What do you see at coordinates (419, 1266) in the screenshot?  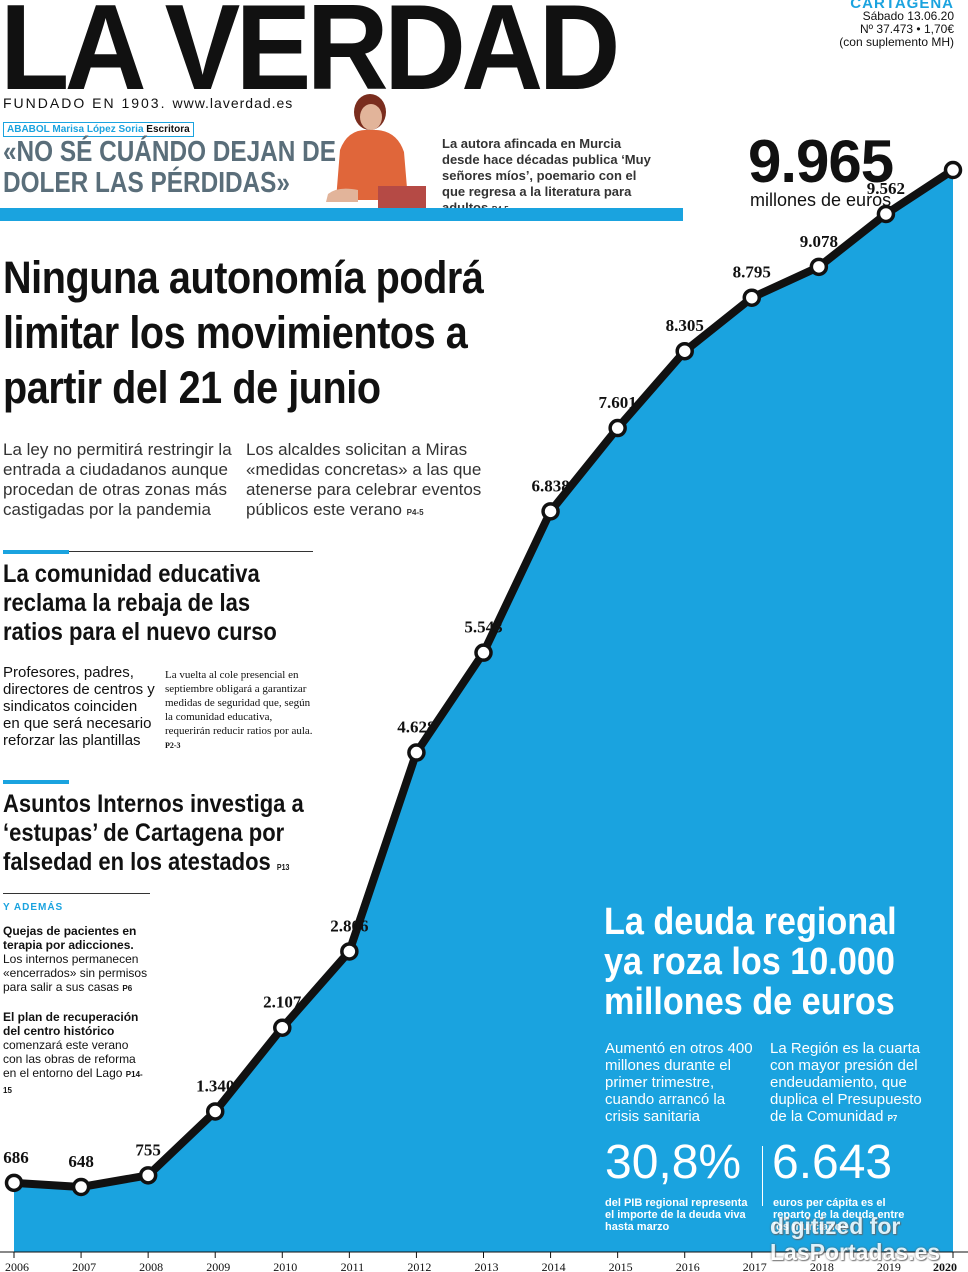 I see `x-tick-label: 2012` at bounding box center [419, 1266].